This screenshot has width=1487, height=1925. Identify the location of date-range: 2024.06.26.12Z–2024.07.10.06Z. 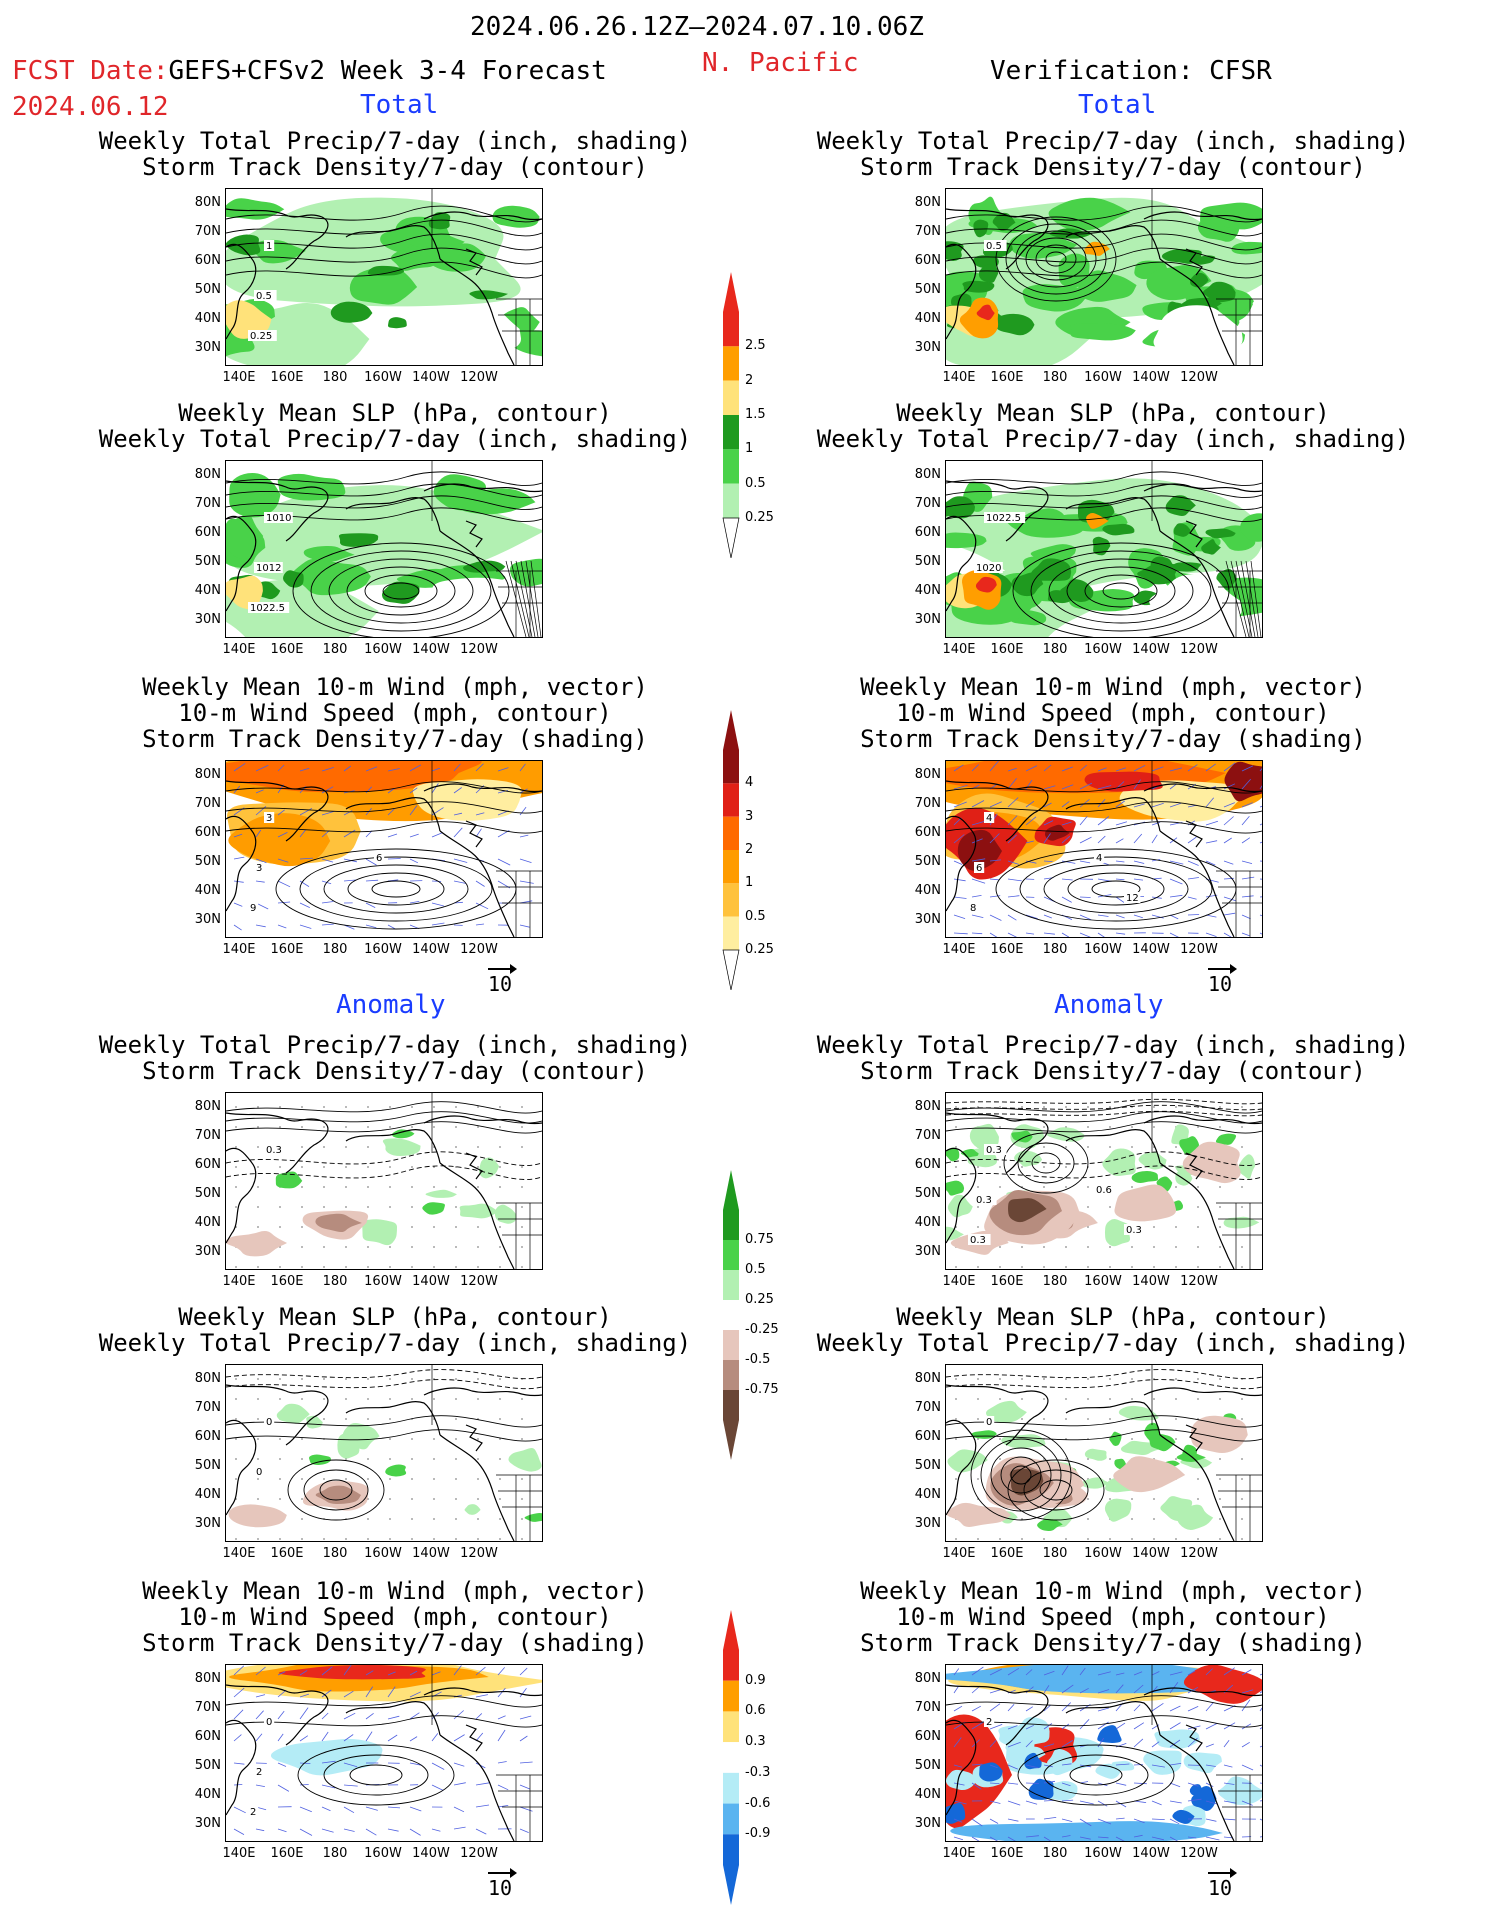
(697, 27).